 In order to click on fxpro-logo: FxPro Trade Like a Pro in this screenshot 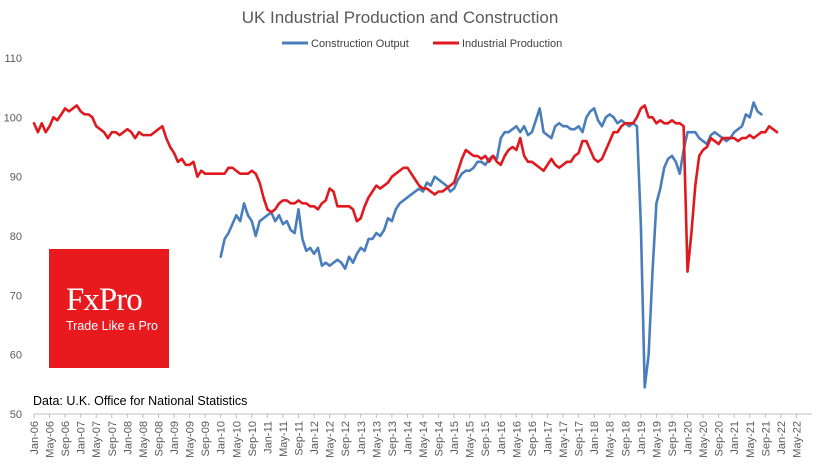, I will do `click(109, 308)`.